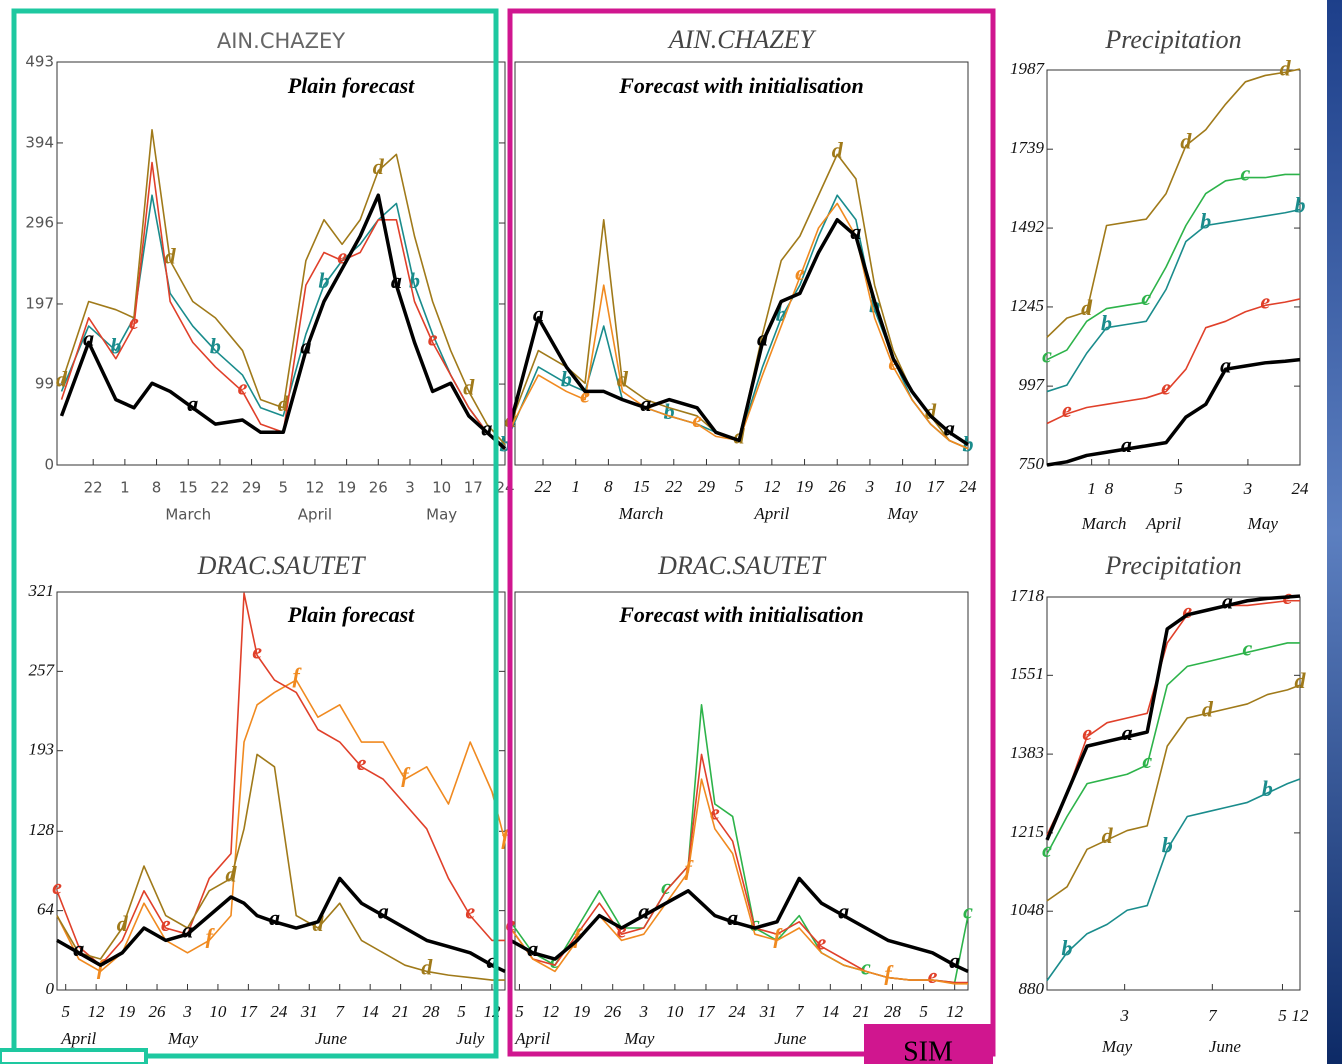 Image resolution: width=1342 pixels, height=1064 pixels. Describe the element at coordinates (39, 62) in the screenshot. I see `y-tick-label: 493` at that location.